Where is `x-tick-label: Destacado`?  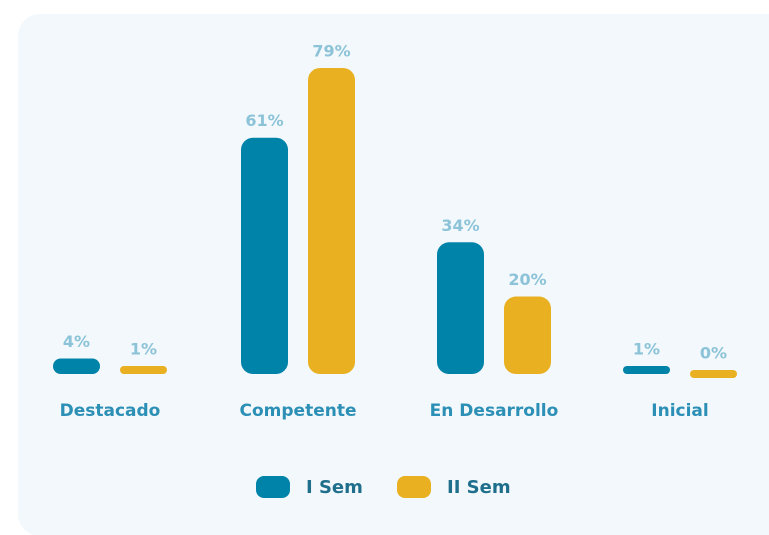
x-tick-label: Destacado is located at coordinates (110, 411).